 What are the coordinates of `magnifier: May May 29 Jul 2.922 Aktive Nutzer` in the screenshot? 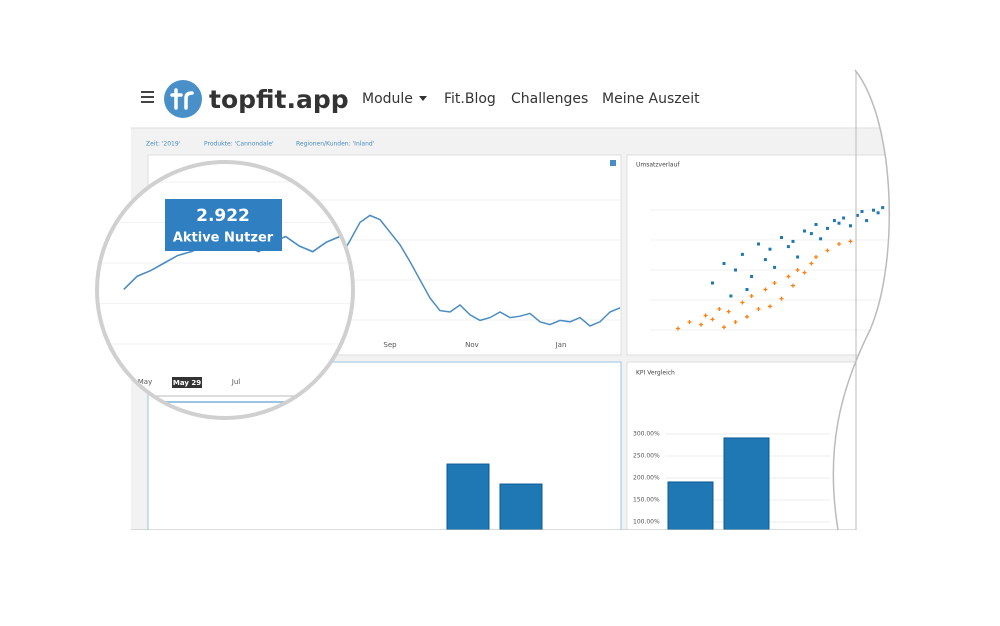 It's located at (225, 290).